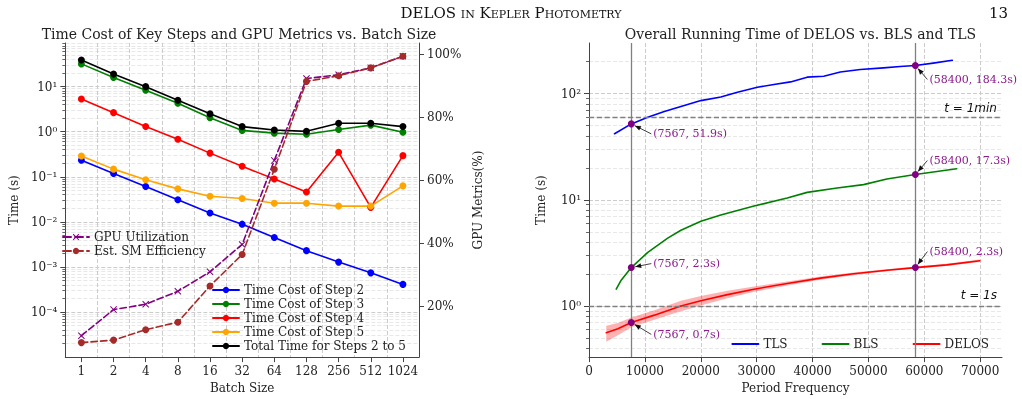  I want to click on y-tick-label: 10², so click(571, 93).